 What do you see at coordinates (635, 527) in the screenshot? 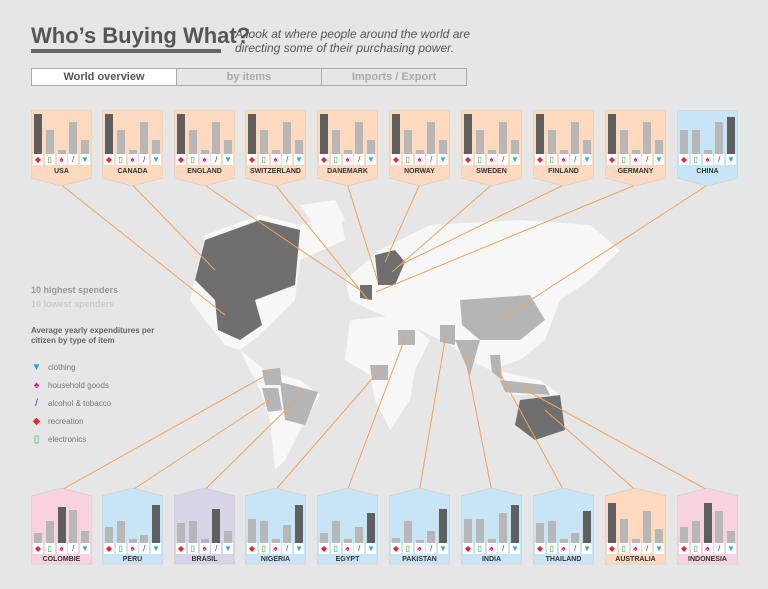
I see `country-tag: ◆ ▯ ♠ / ▼ AUSTRALIA` at bounding box center [635, 527].